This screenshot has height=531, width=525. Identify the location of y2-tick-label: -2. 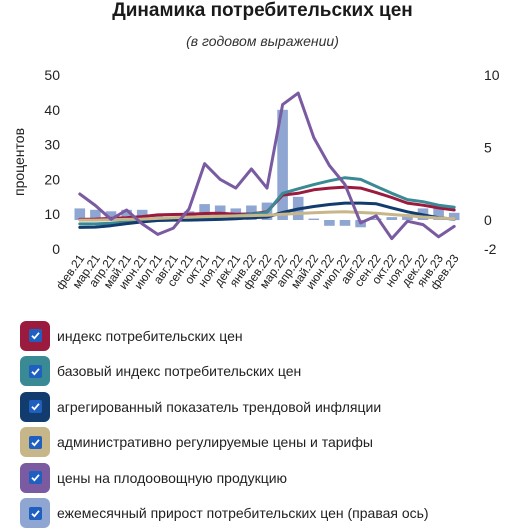
(490, 249).